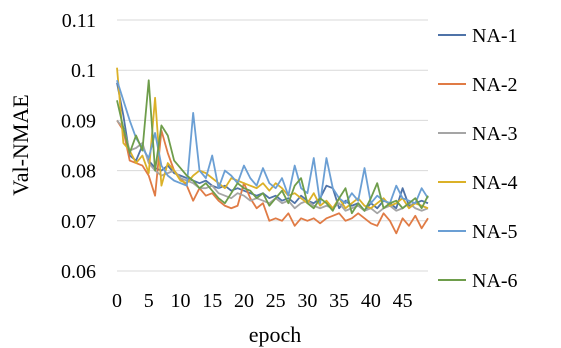 This screenshot has height=348, width=561. What do you see at coordinates (79, 21) in the screenshot?
I see `y-tick-label: 0.11` at bounding box center [79, 21].